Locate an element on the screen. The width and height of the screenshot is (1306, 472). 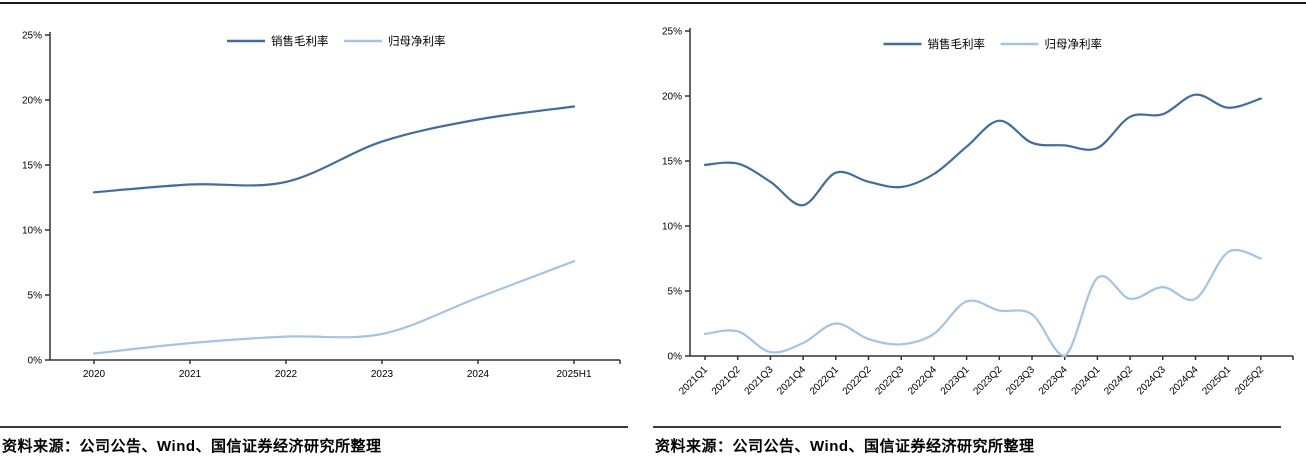
x-tick-label: 2023Q4 is located at coordinates (1053, 380).